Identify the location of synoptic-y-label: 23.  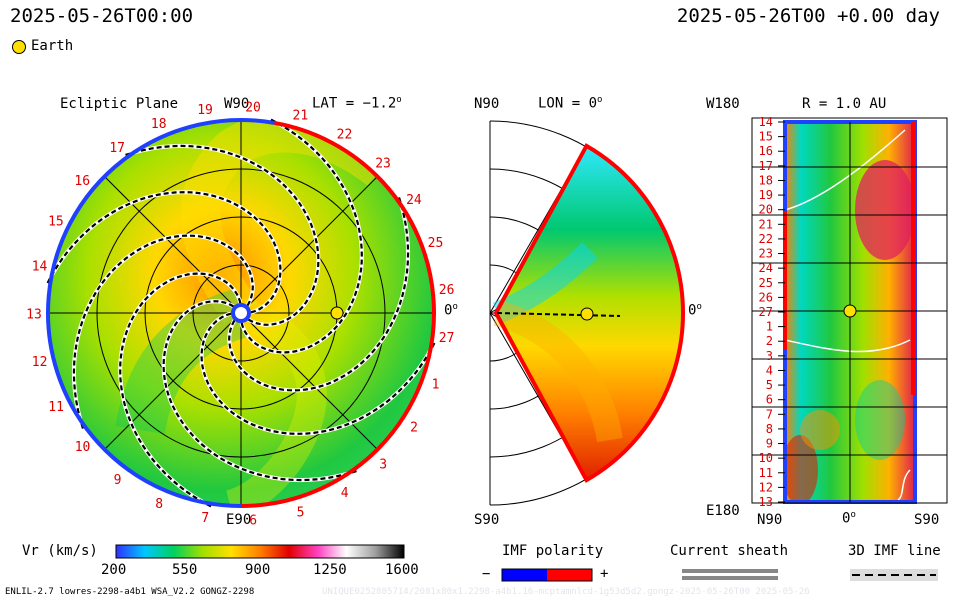
(766, 254).